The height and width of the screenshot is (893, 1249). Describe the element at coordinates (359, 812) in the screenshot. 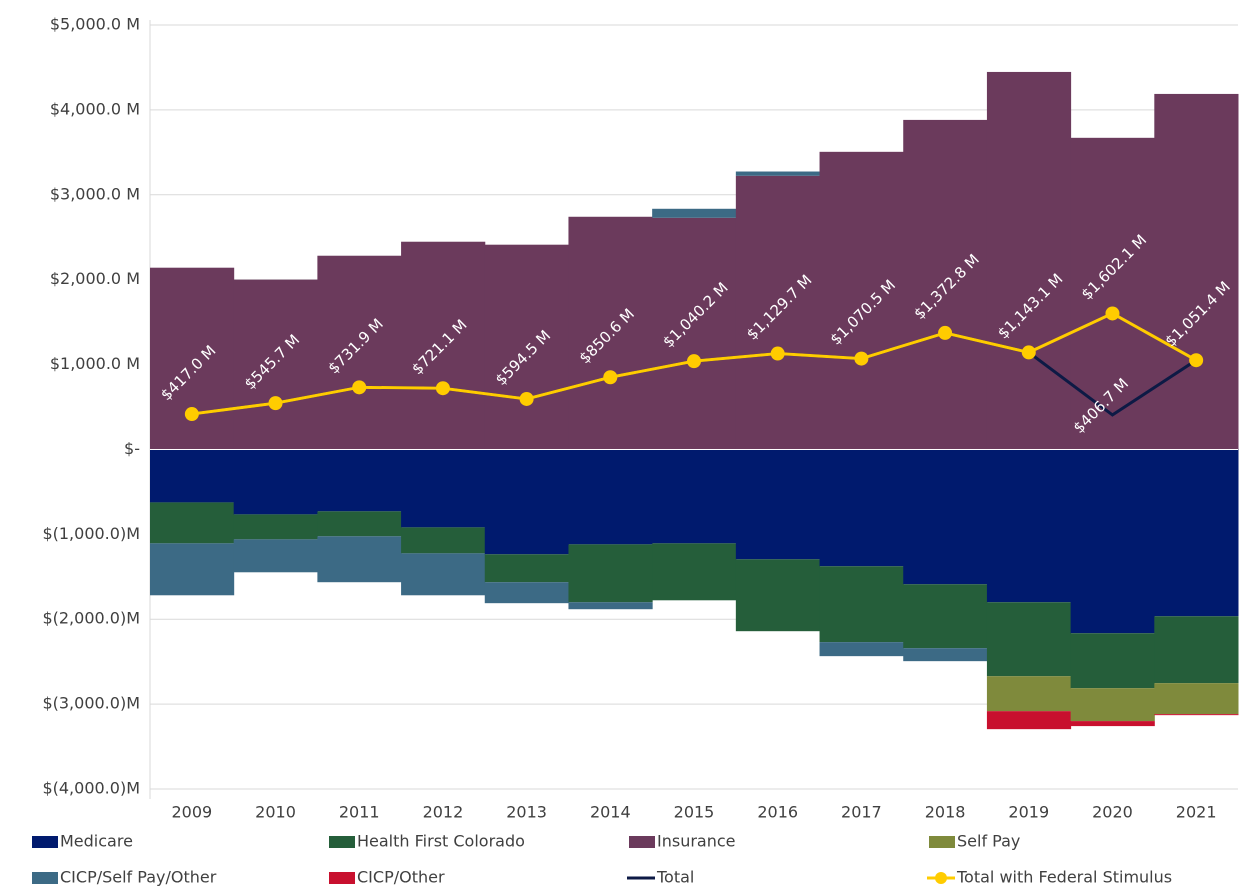

I see `x-tick-label: 2011` at that location.